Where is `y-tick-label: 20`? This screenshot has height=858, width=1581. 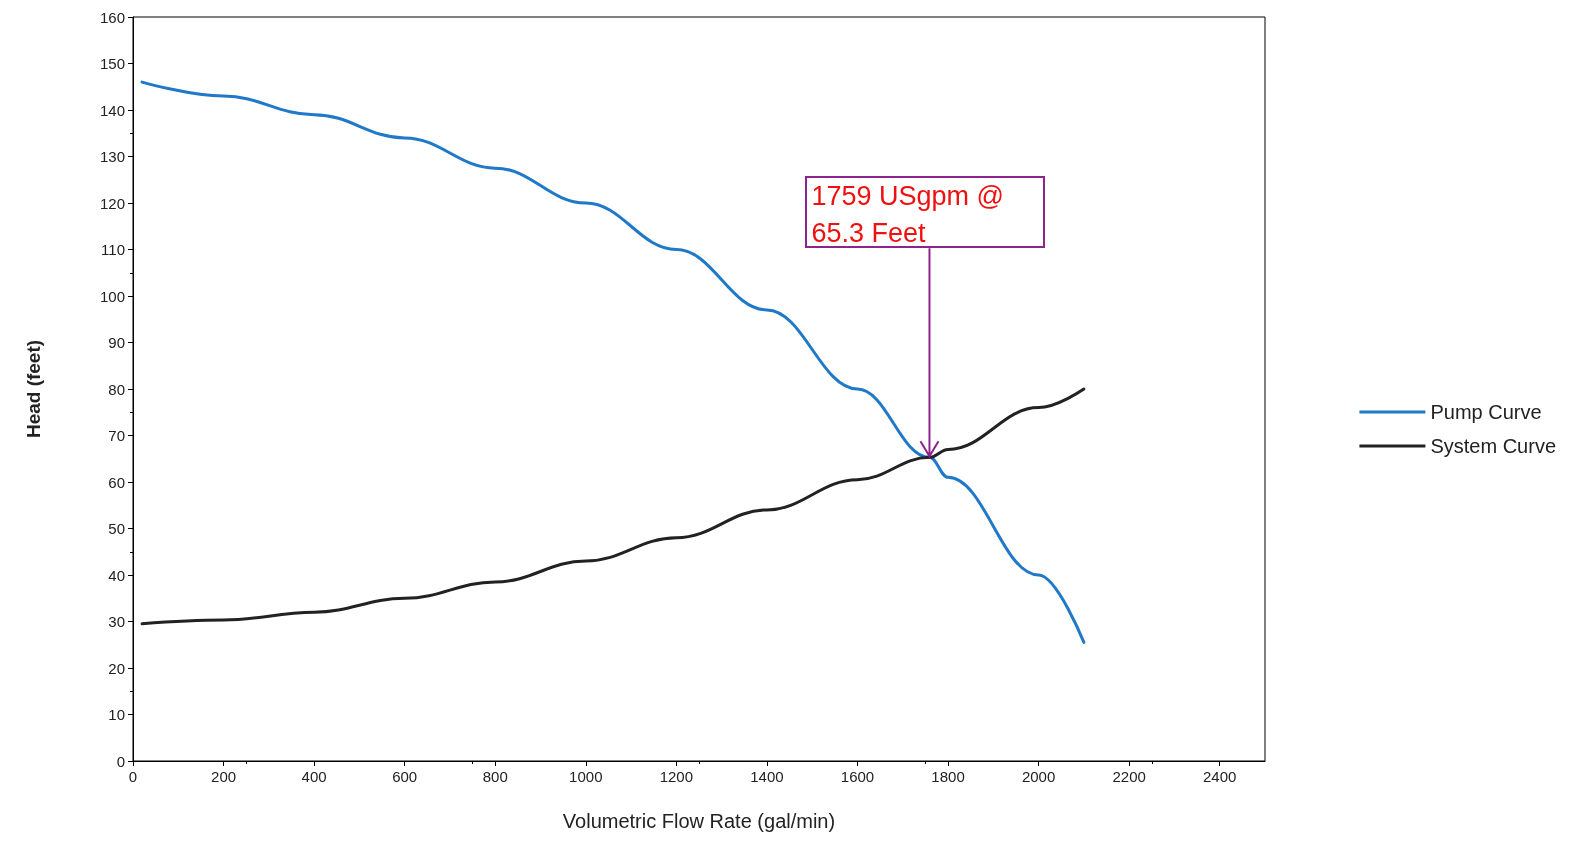
y-tick-label: 20 is located at coordinates (116, 668).